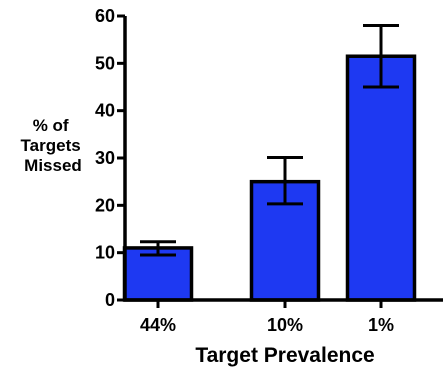 The width and height of the screenshot is (443, 370). Describe the element at coordinates (51, 125) in the screenshot. I see `y-axis-label-line-1: % of` at that location.